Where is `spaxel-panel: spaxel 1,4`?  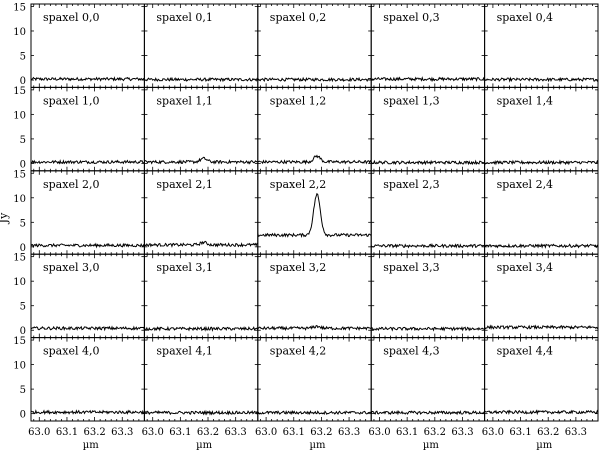
spaxel-panel: spaxel 1,4 is located at coordinates (541, 129).